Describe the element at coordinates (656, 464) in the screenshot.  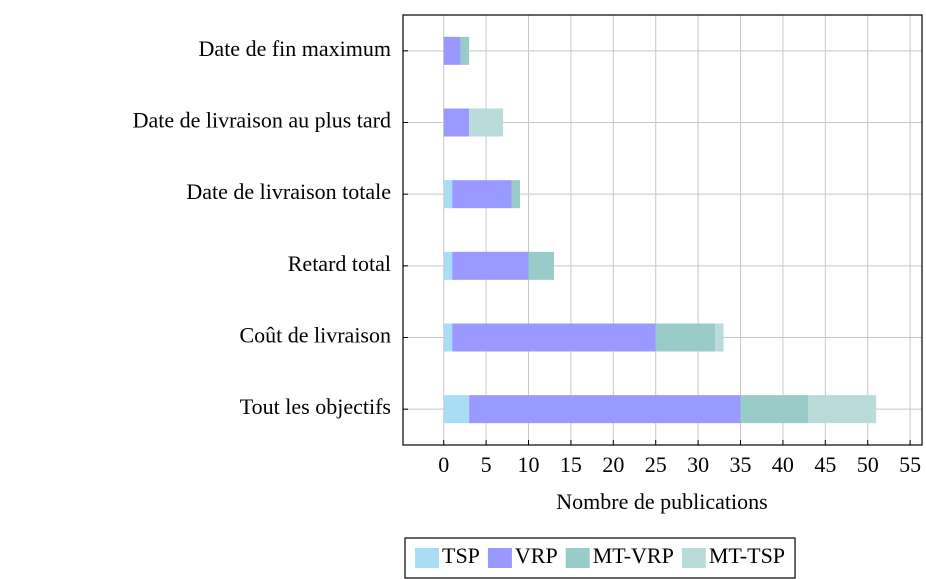
I see `x-tick-label: 25` at that location.